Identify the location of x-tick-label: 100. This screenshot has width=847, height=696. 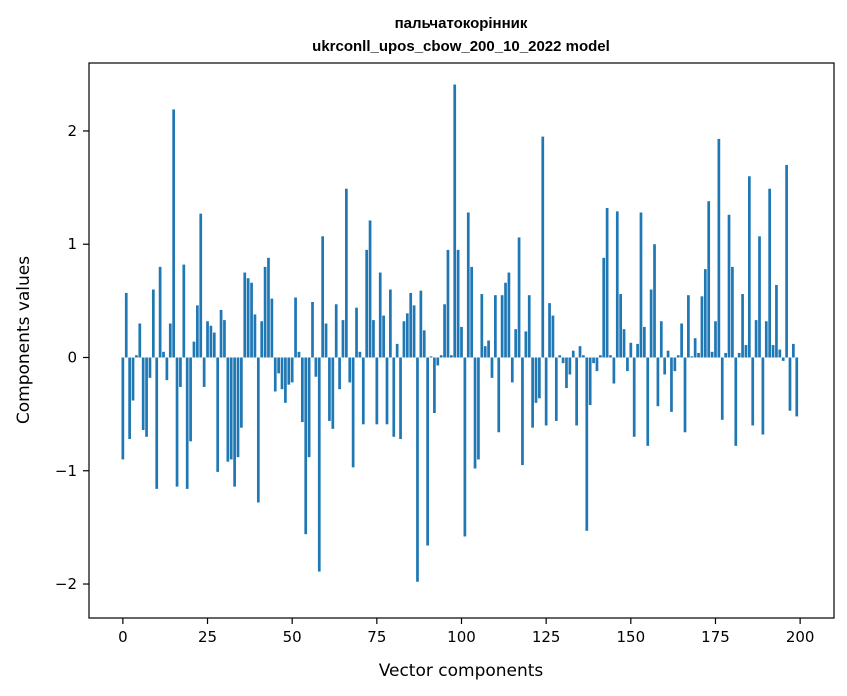
(461, 637).